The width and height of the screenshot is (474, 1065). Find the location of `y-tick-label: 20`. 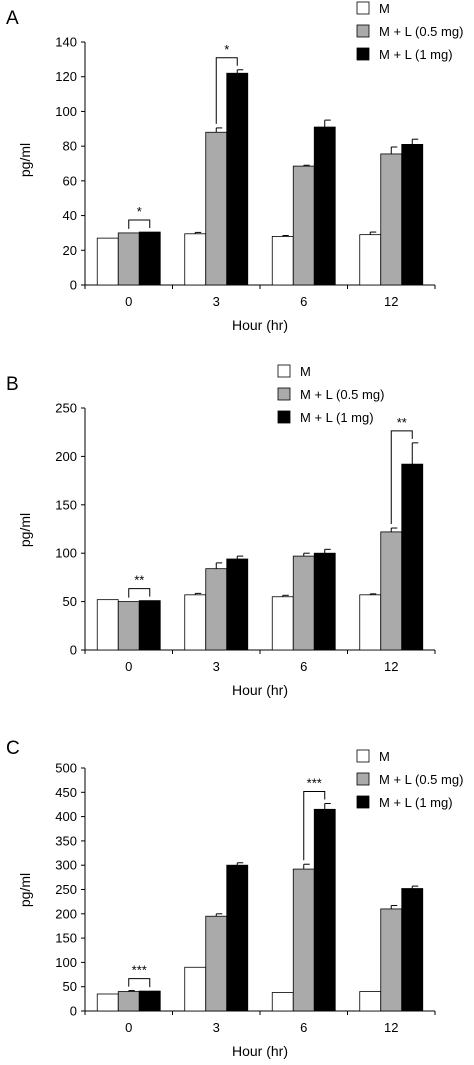

y-tick-label: 20 is located at coordinates (70, 250).